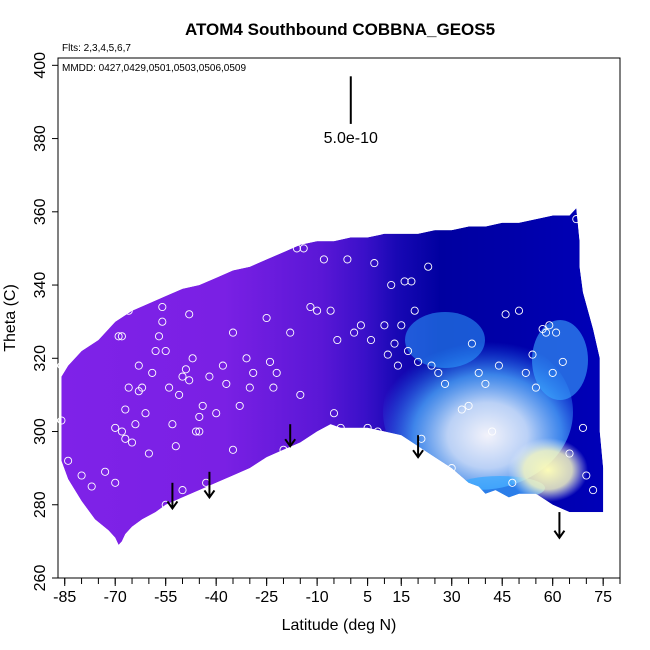 The height and width of the screenshot is (650, 650). Describe the element at coordinates (317, 597) in the screenshot. I see `x-tick-label: -10` at that location.